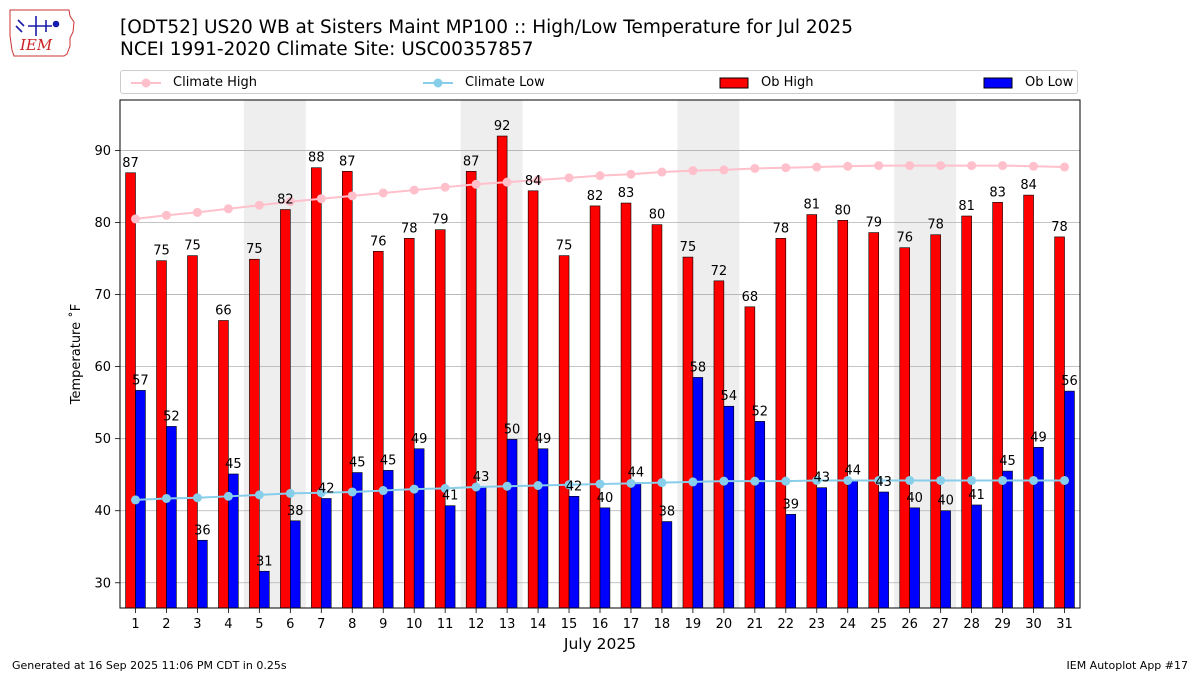 Image resolution: width=1200 pixels, height=675 pixels. What do you see at coordinates (202, 530) in the screenshot?
I see `ob-low-label: 36` at bounding box center [202, 530].